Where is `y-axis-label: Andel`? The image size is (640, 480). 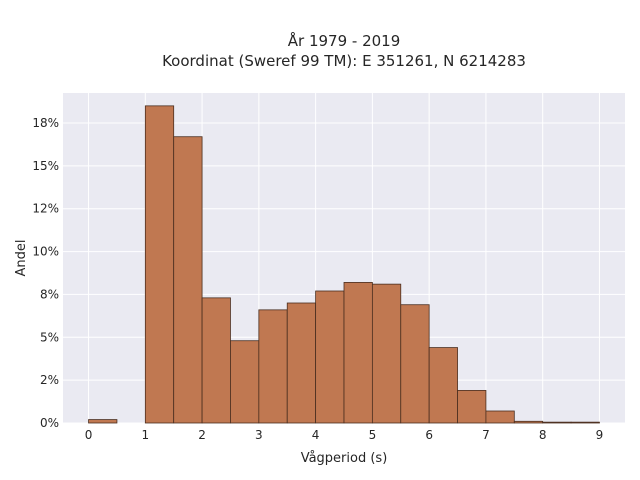 y-axis-label: Andel is located at coordinates (21, 258).